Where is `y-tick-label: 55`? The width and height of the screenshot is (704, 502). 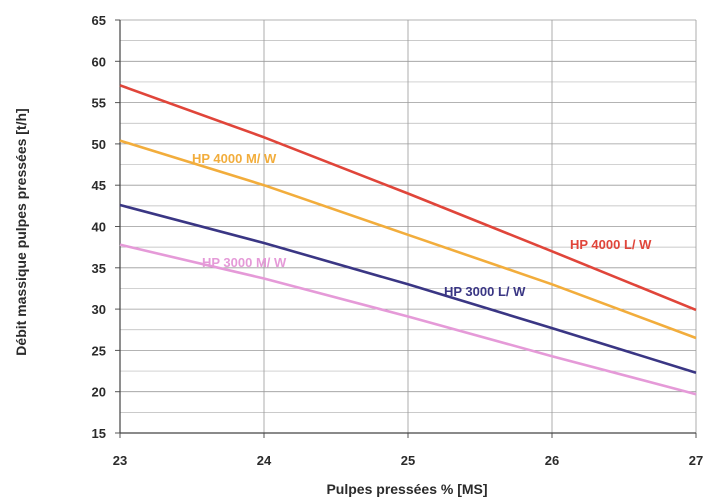 y-tick-label: 55 is located at coordinates (99, 103).